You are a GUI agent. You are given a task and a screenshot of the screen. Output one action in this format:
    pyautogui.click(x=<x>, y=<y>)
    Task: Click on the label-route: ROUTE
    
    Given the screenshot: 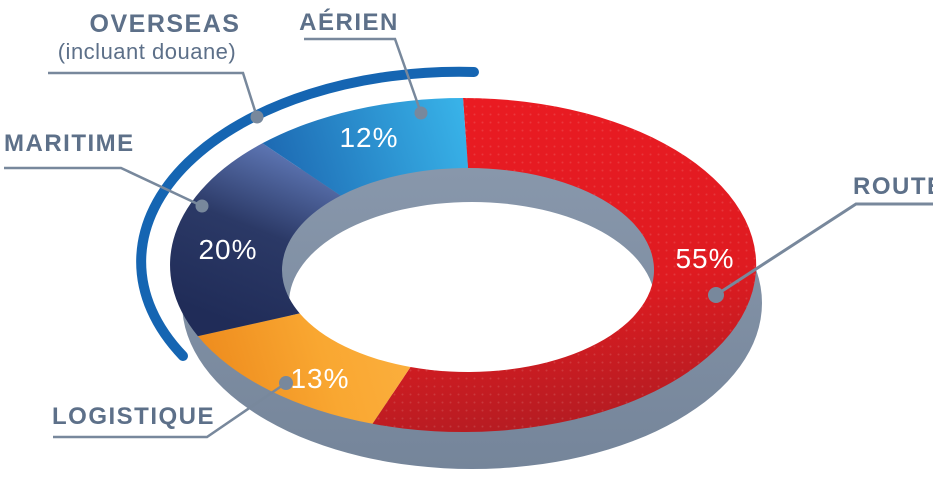 What is the action you would take?
    pyautogui.click(x=893, y=186)
    